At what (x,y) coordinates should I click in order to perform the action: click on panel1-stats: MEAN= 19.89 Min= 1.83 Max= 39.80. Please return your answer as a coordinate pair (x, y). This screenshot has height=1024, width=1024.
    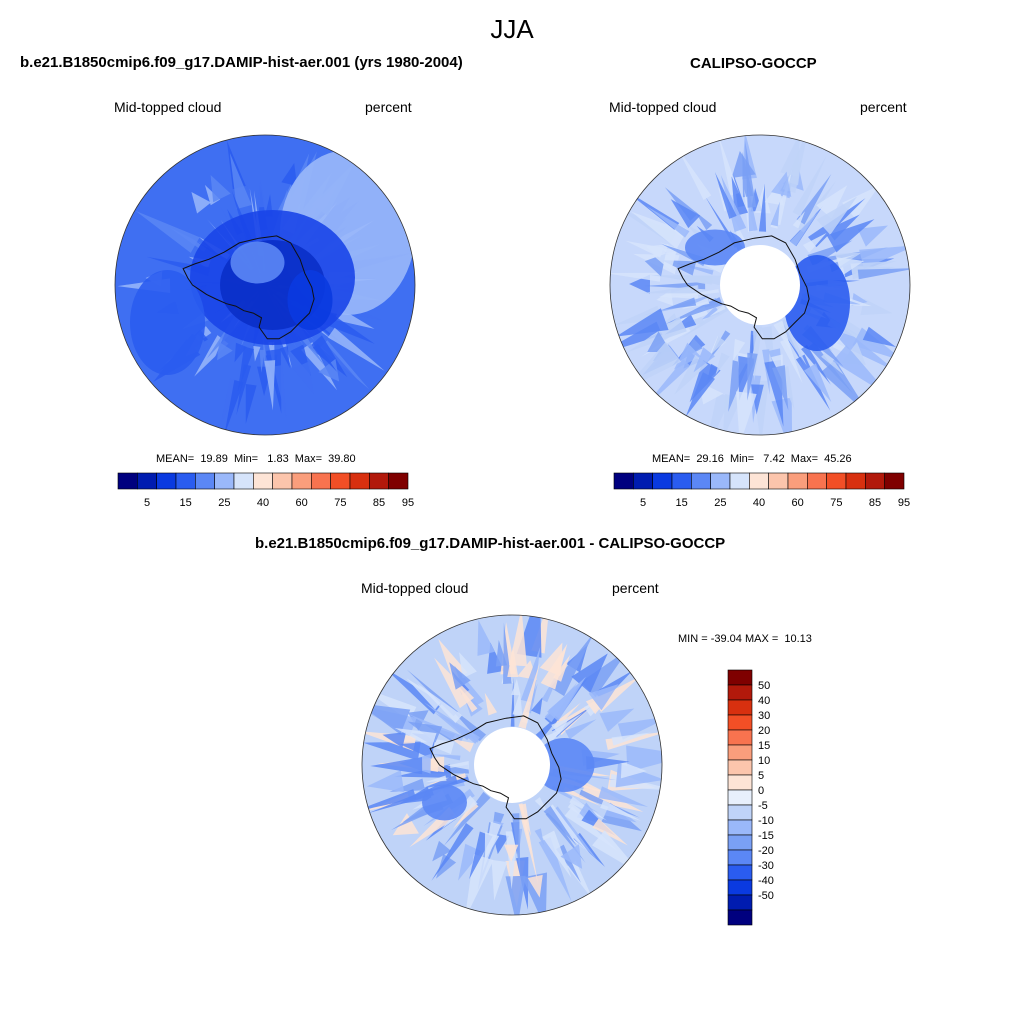
    Looking at the image, I should click on (256, 459).